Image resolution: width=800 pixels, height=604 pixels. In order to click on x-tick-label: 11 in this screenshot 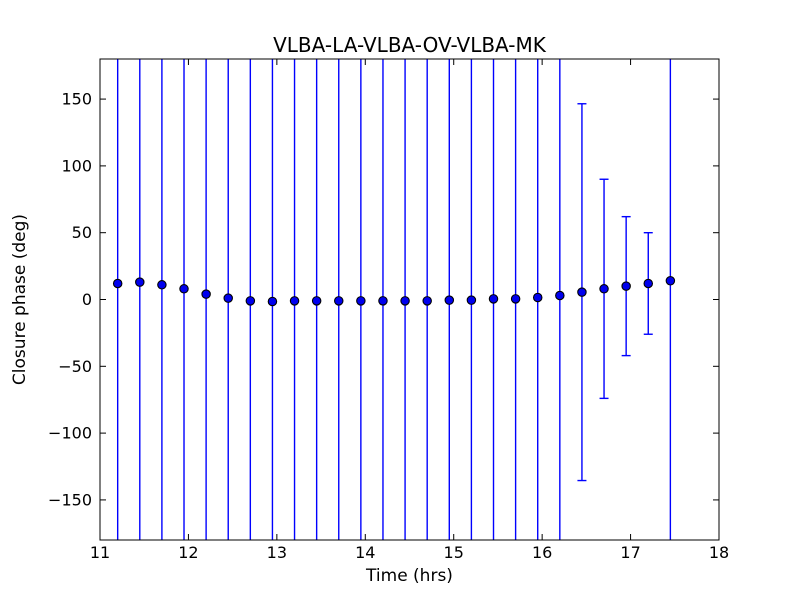, I will do `click(100, 552)`.